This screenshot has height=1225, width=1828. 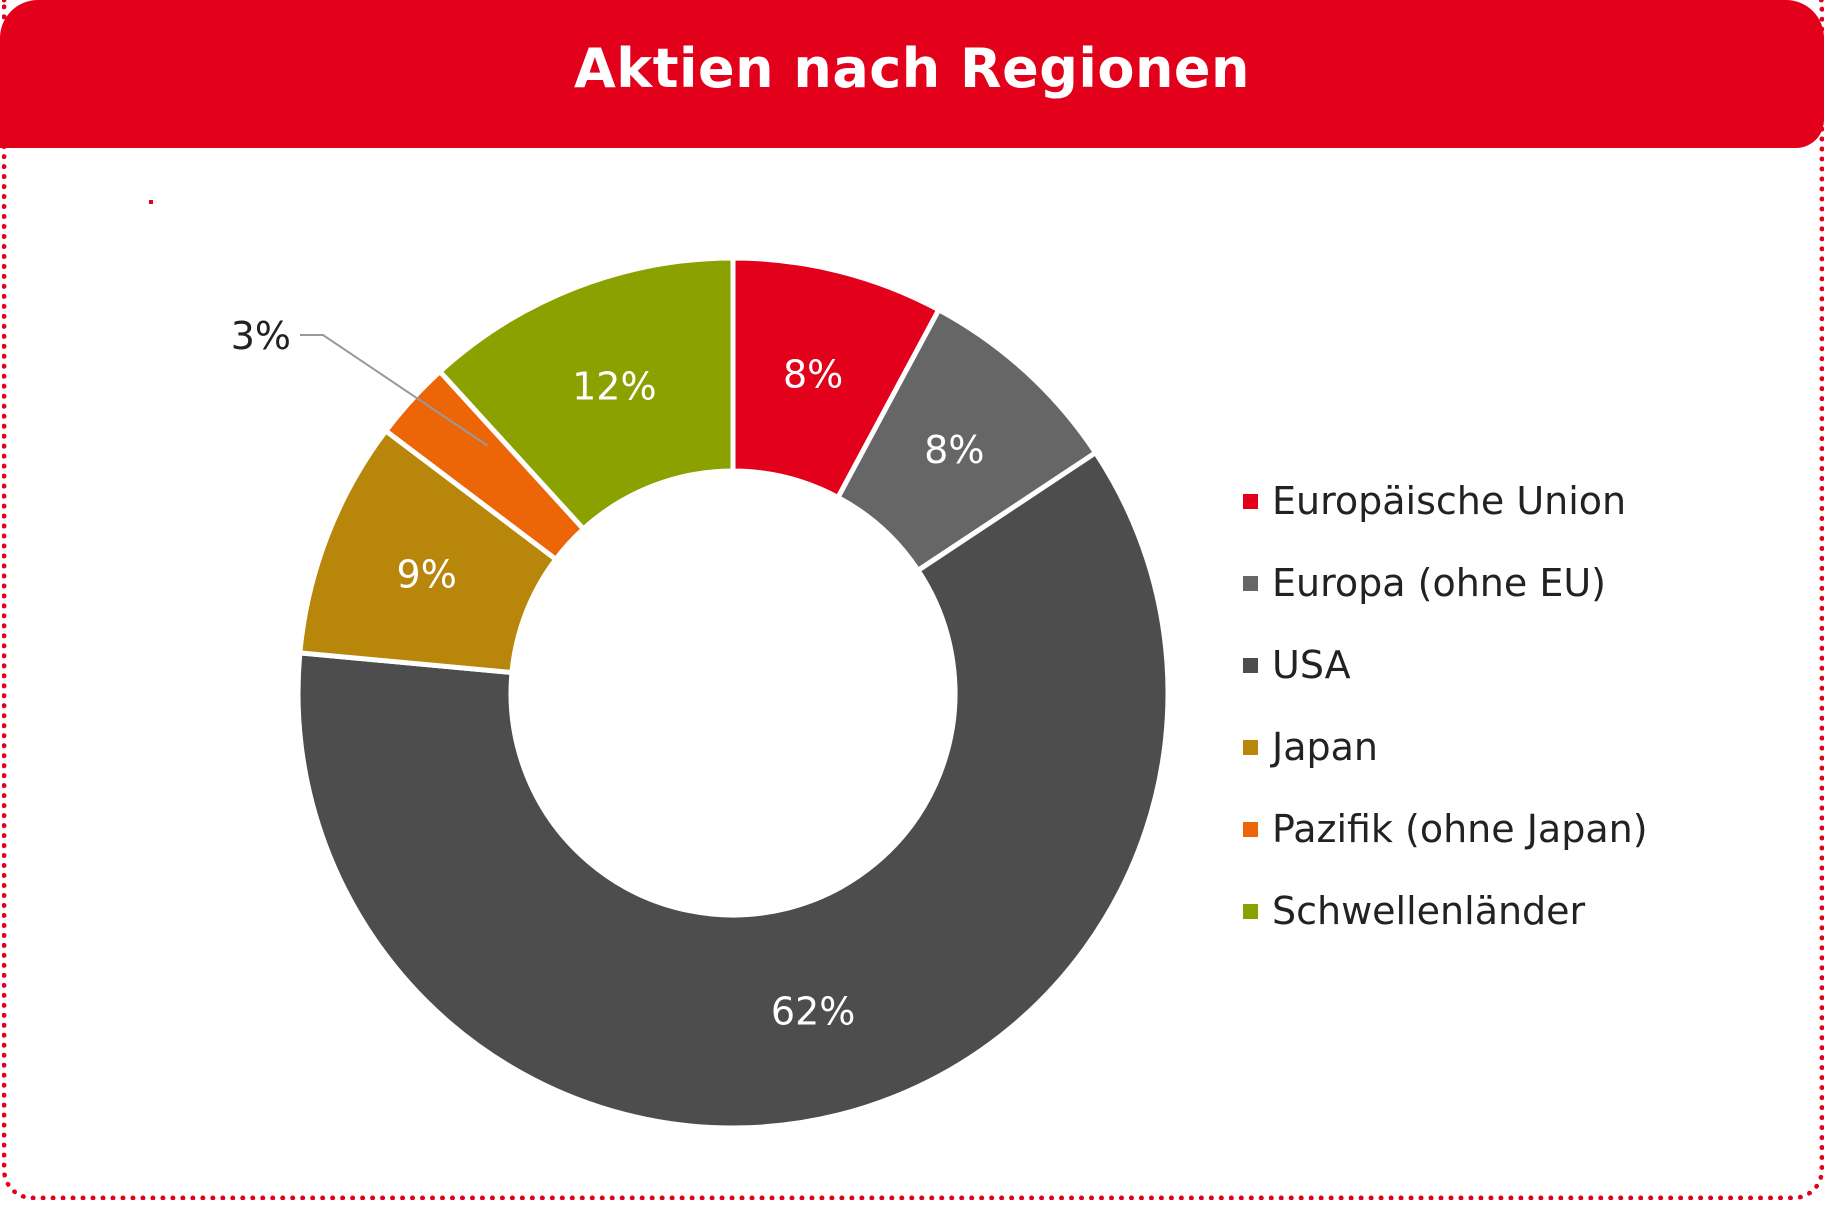 What do you see at coordinates (394, 390) in the screenshot?
I see `leader-line-pazifik-ohne-japan` at bounding box center [394, 390].